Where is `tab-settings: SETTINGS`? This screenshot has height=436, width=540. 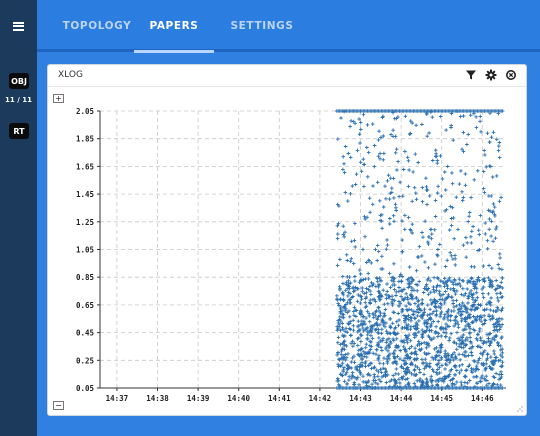 tab-settings: SETTINGS is located at coordinates (262, 26).